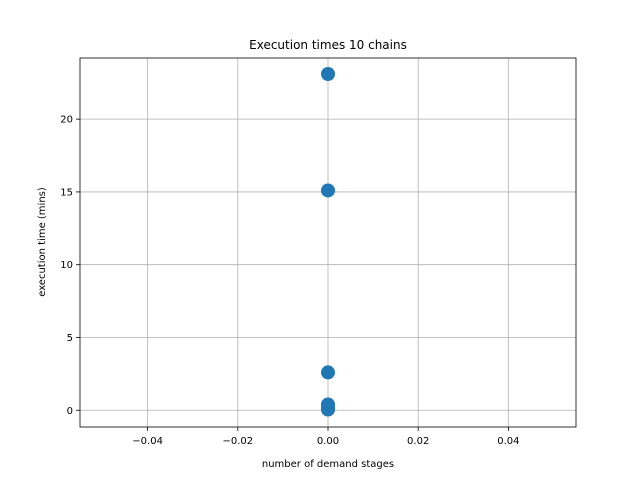 This screenshot has height=480, width=640. I want to click on x-tick-label: 0.04, so click(508, 441).